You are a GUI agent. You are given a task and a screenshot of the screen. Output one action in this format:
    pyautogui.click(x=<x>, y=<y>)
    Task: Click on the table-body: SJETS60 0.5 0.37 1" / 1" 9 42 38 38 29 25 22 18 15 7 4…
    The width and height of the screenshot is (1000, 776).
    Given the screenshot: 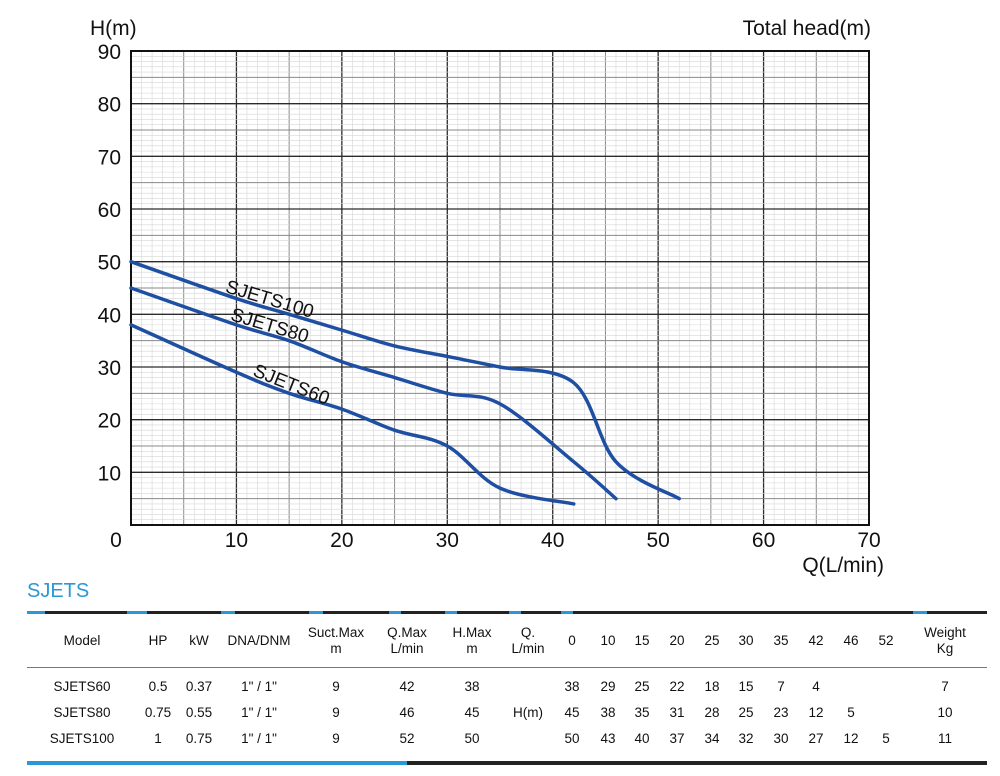 What is the action you would take?
    pyautogui.click(x=507, y=708)
    